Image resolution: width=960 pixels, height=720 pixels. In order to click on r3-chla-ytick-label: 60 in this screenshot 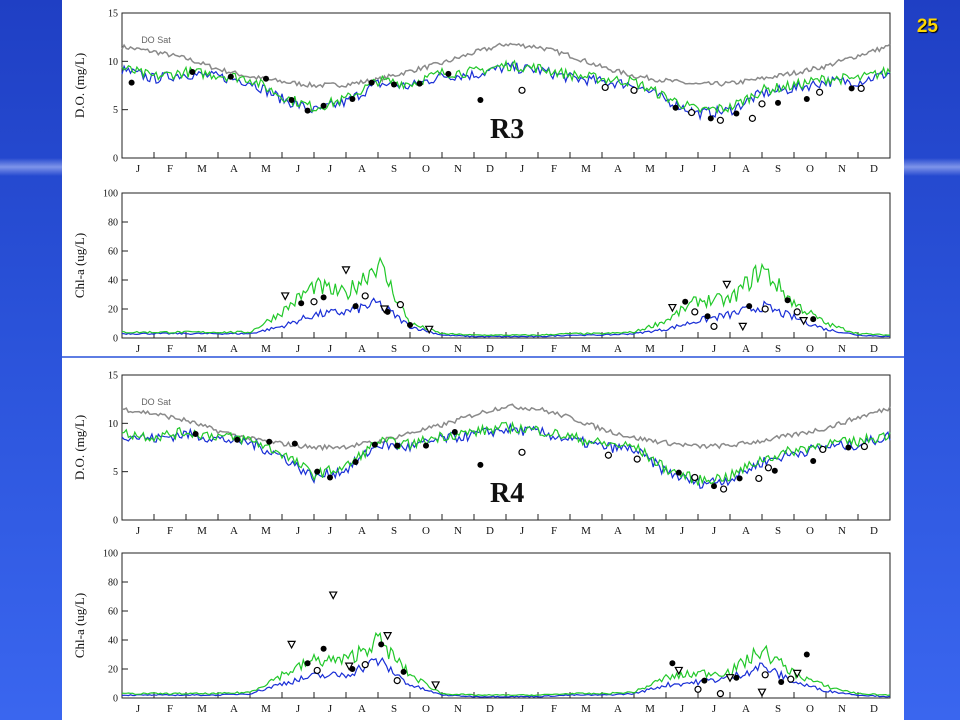, I will do `click(113, 252)`.